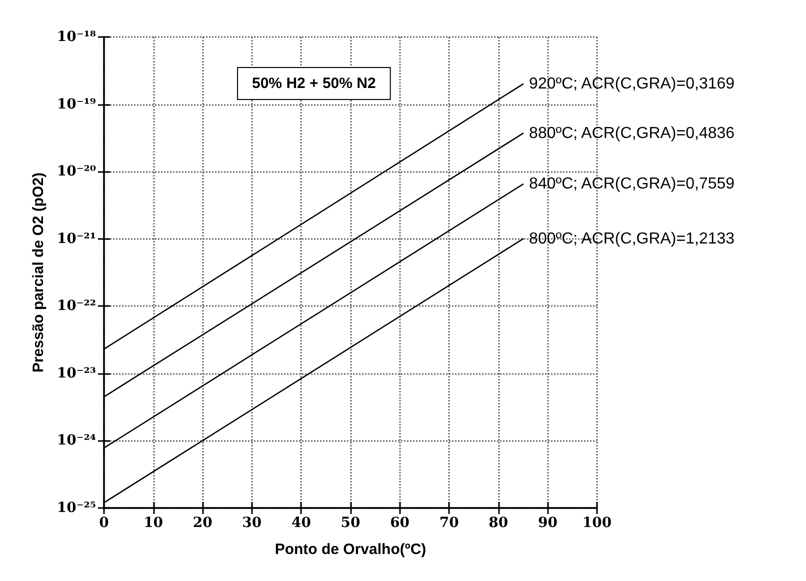 The width and height of the screenshot is (806, 581). I want to click on x-tick-label: 60, so click(400, 523).